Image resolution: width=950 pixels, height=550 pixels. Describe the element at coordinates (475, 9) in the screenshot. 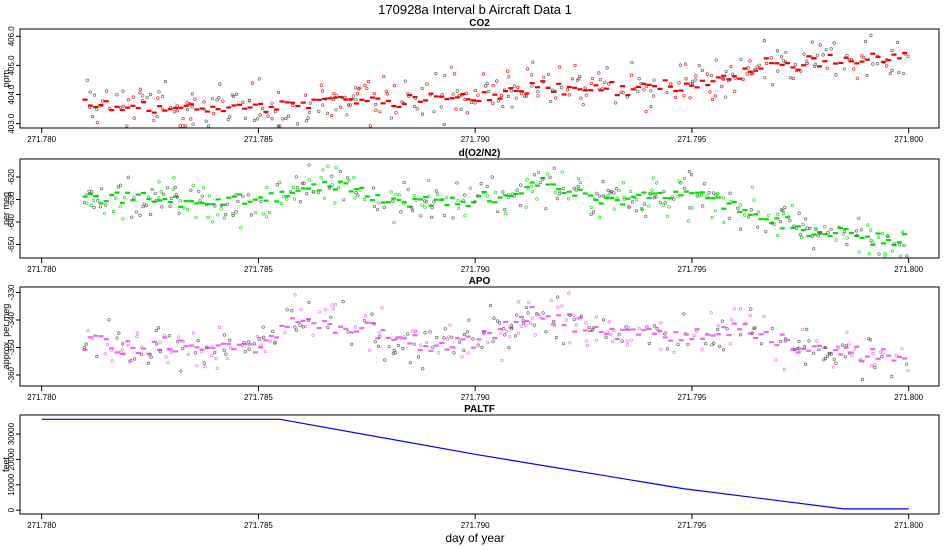

I see `figure-title: 170928a Interval b Aircraft Data 1` at that location.